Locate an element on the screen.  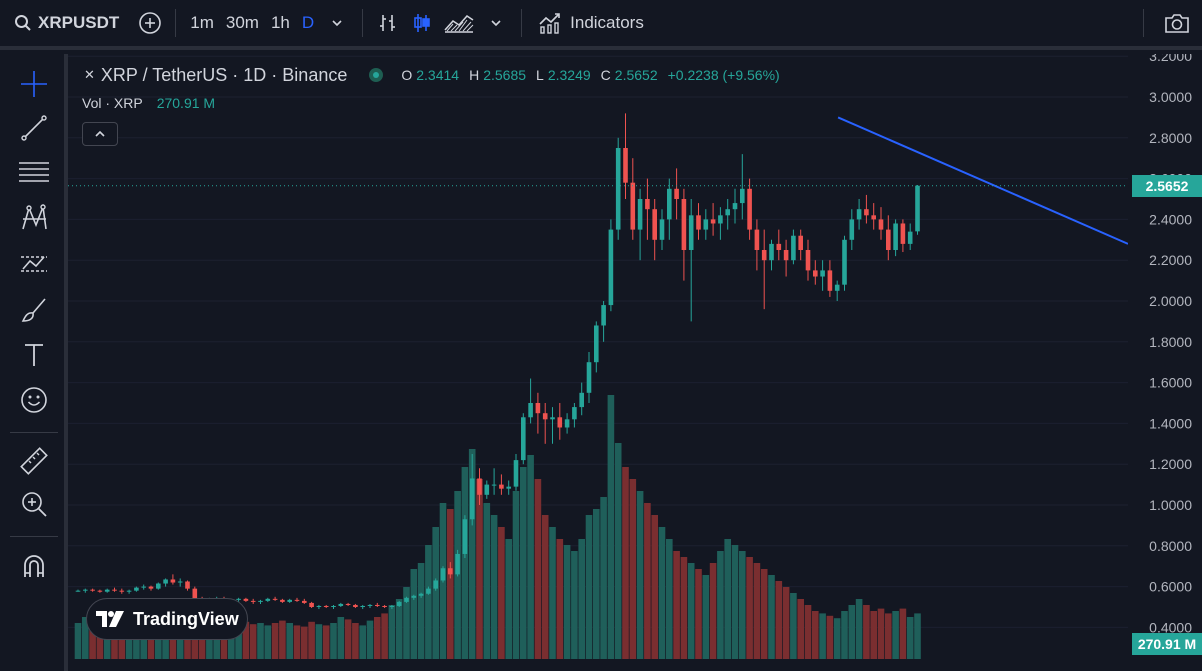
crosshair-icon is located at coordinates (34, 84).